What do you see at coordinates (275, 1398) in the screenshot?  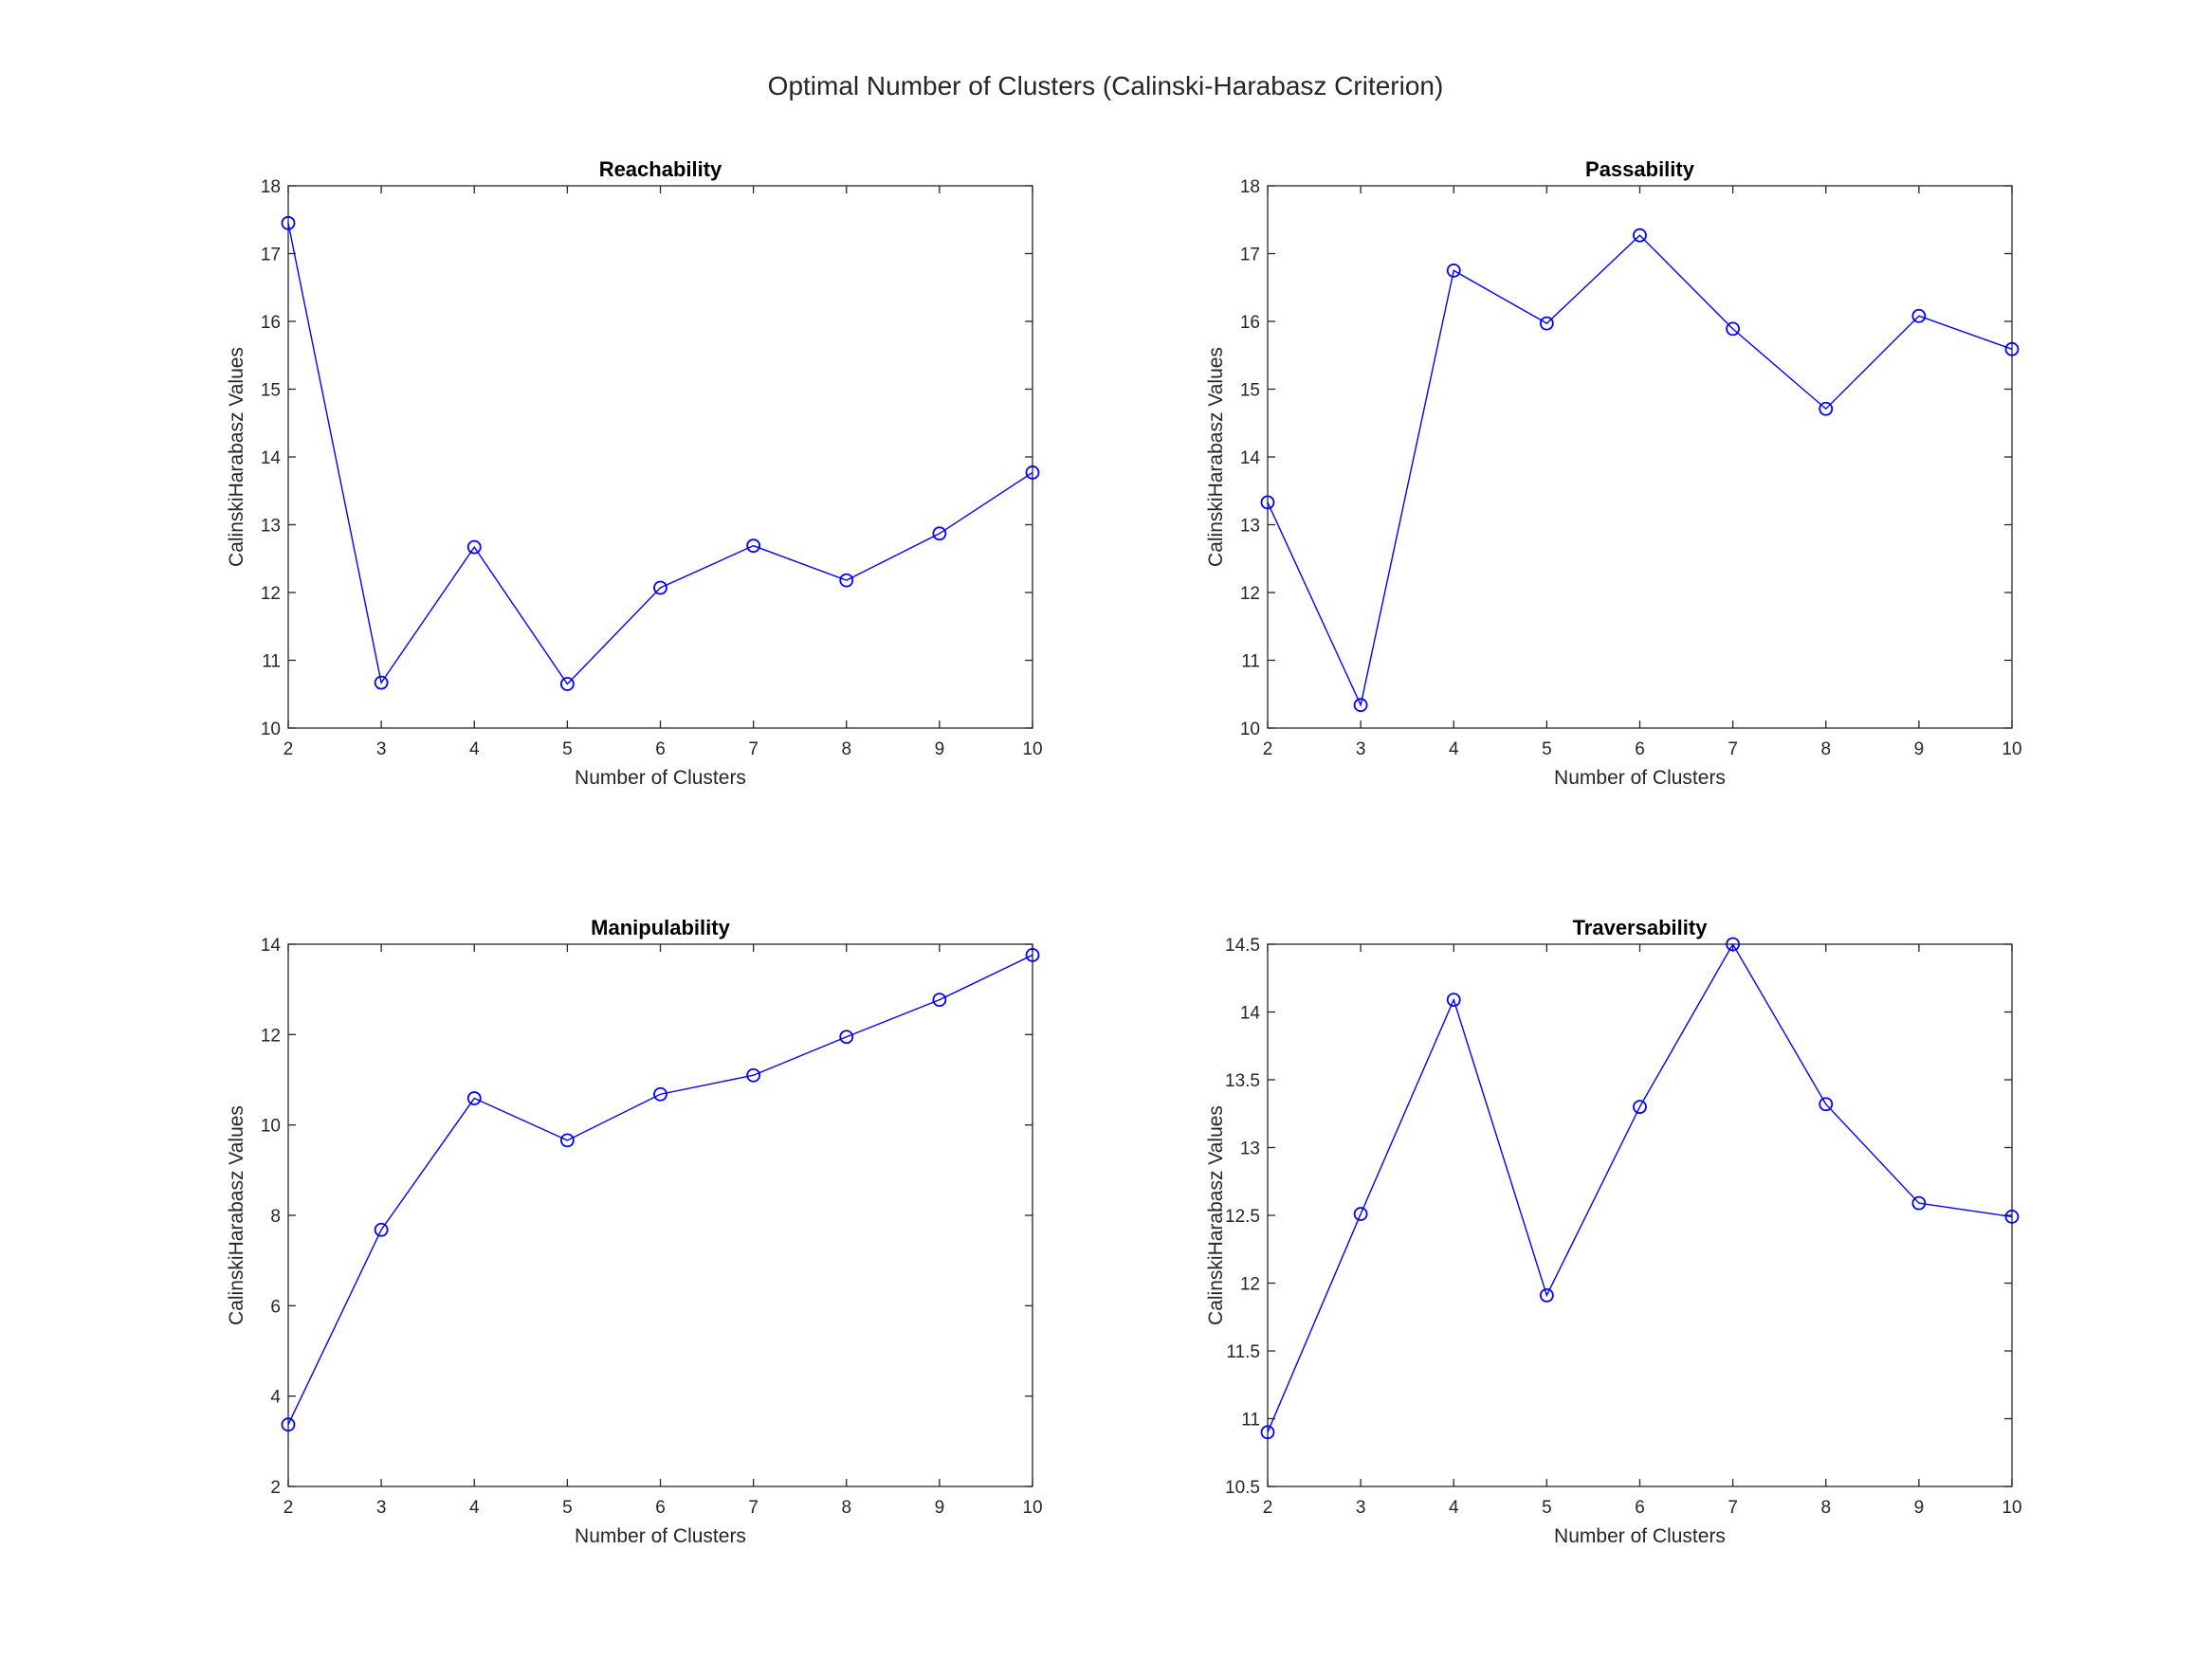 I see `y-tick-label: 4` at bounding box center [275, 1398].